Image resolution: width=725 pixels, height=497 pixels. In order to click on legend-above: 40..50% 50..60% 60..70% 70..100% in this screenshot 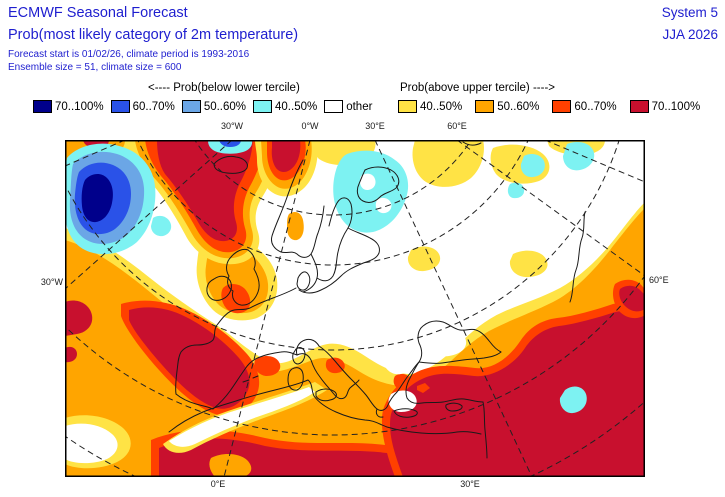, I will do `click(549, 106)`.